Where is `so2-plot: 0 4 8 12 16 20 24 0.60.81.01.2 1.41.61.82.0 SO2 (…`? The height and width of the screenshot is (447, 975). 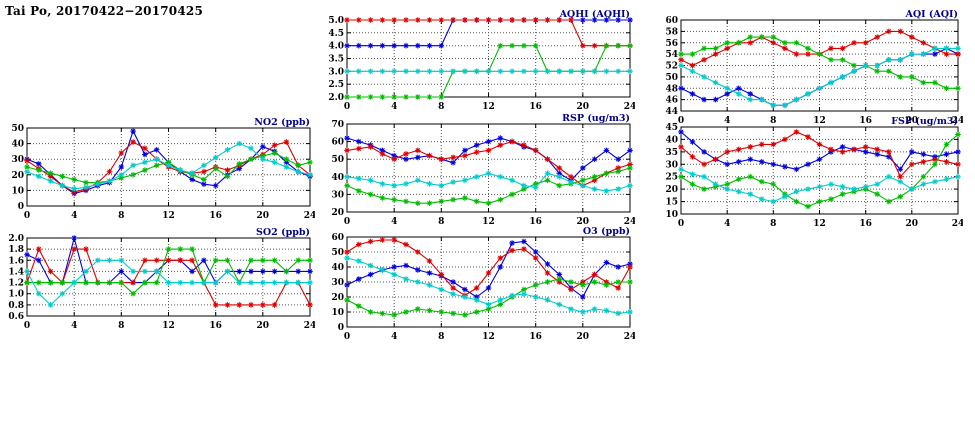
so2-plot: 0 4 8 12 16 20 24 0.60.81.01.2 1.41.61.82.0 SO2 (… is located at coordinates (161, 279).